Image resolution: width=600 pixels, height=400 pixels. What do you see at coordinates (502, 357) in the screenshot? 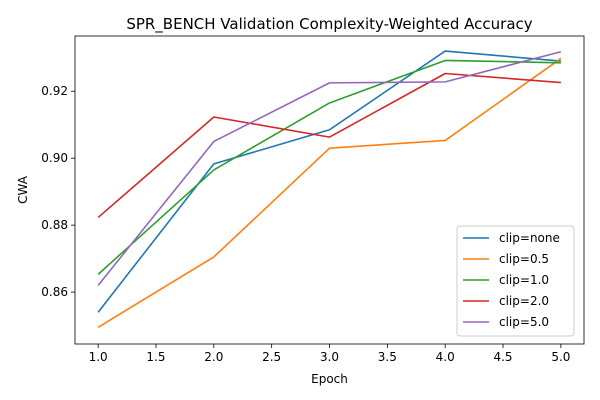
I see `x-tick-label: 4.5` at bounding box center [502, 357].